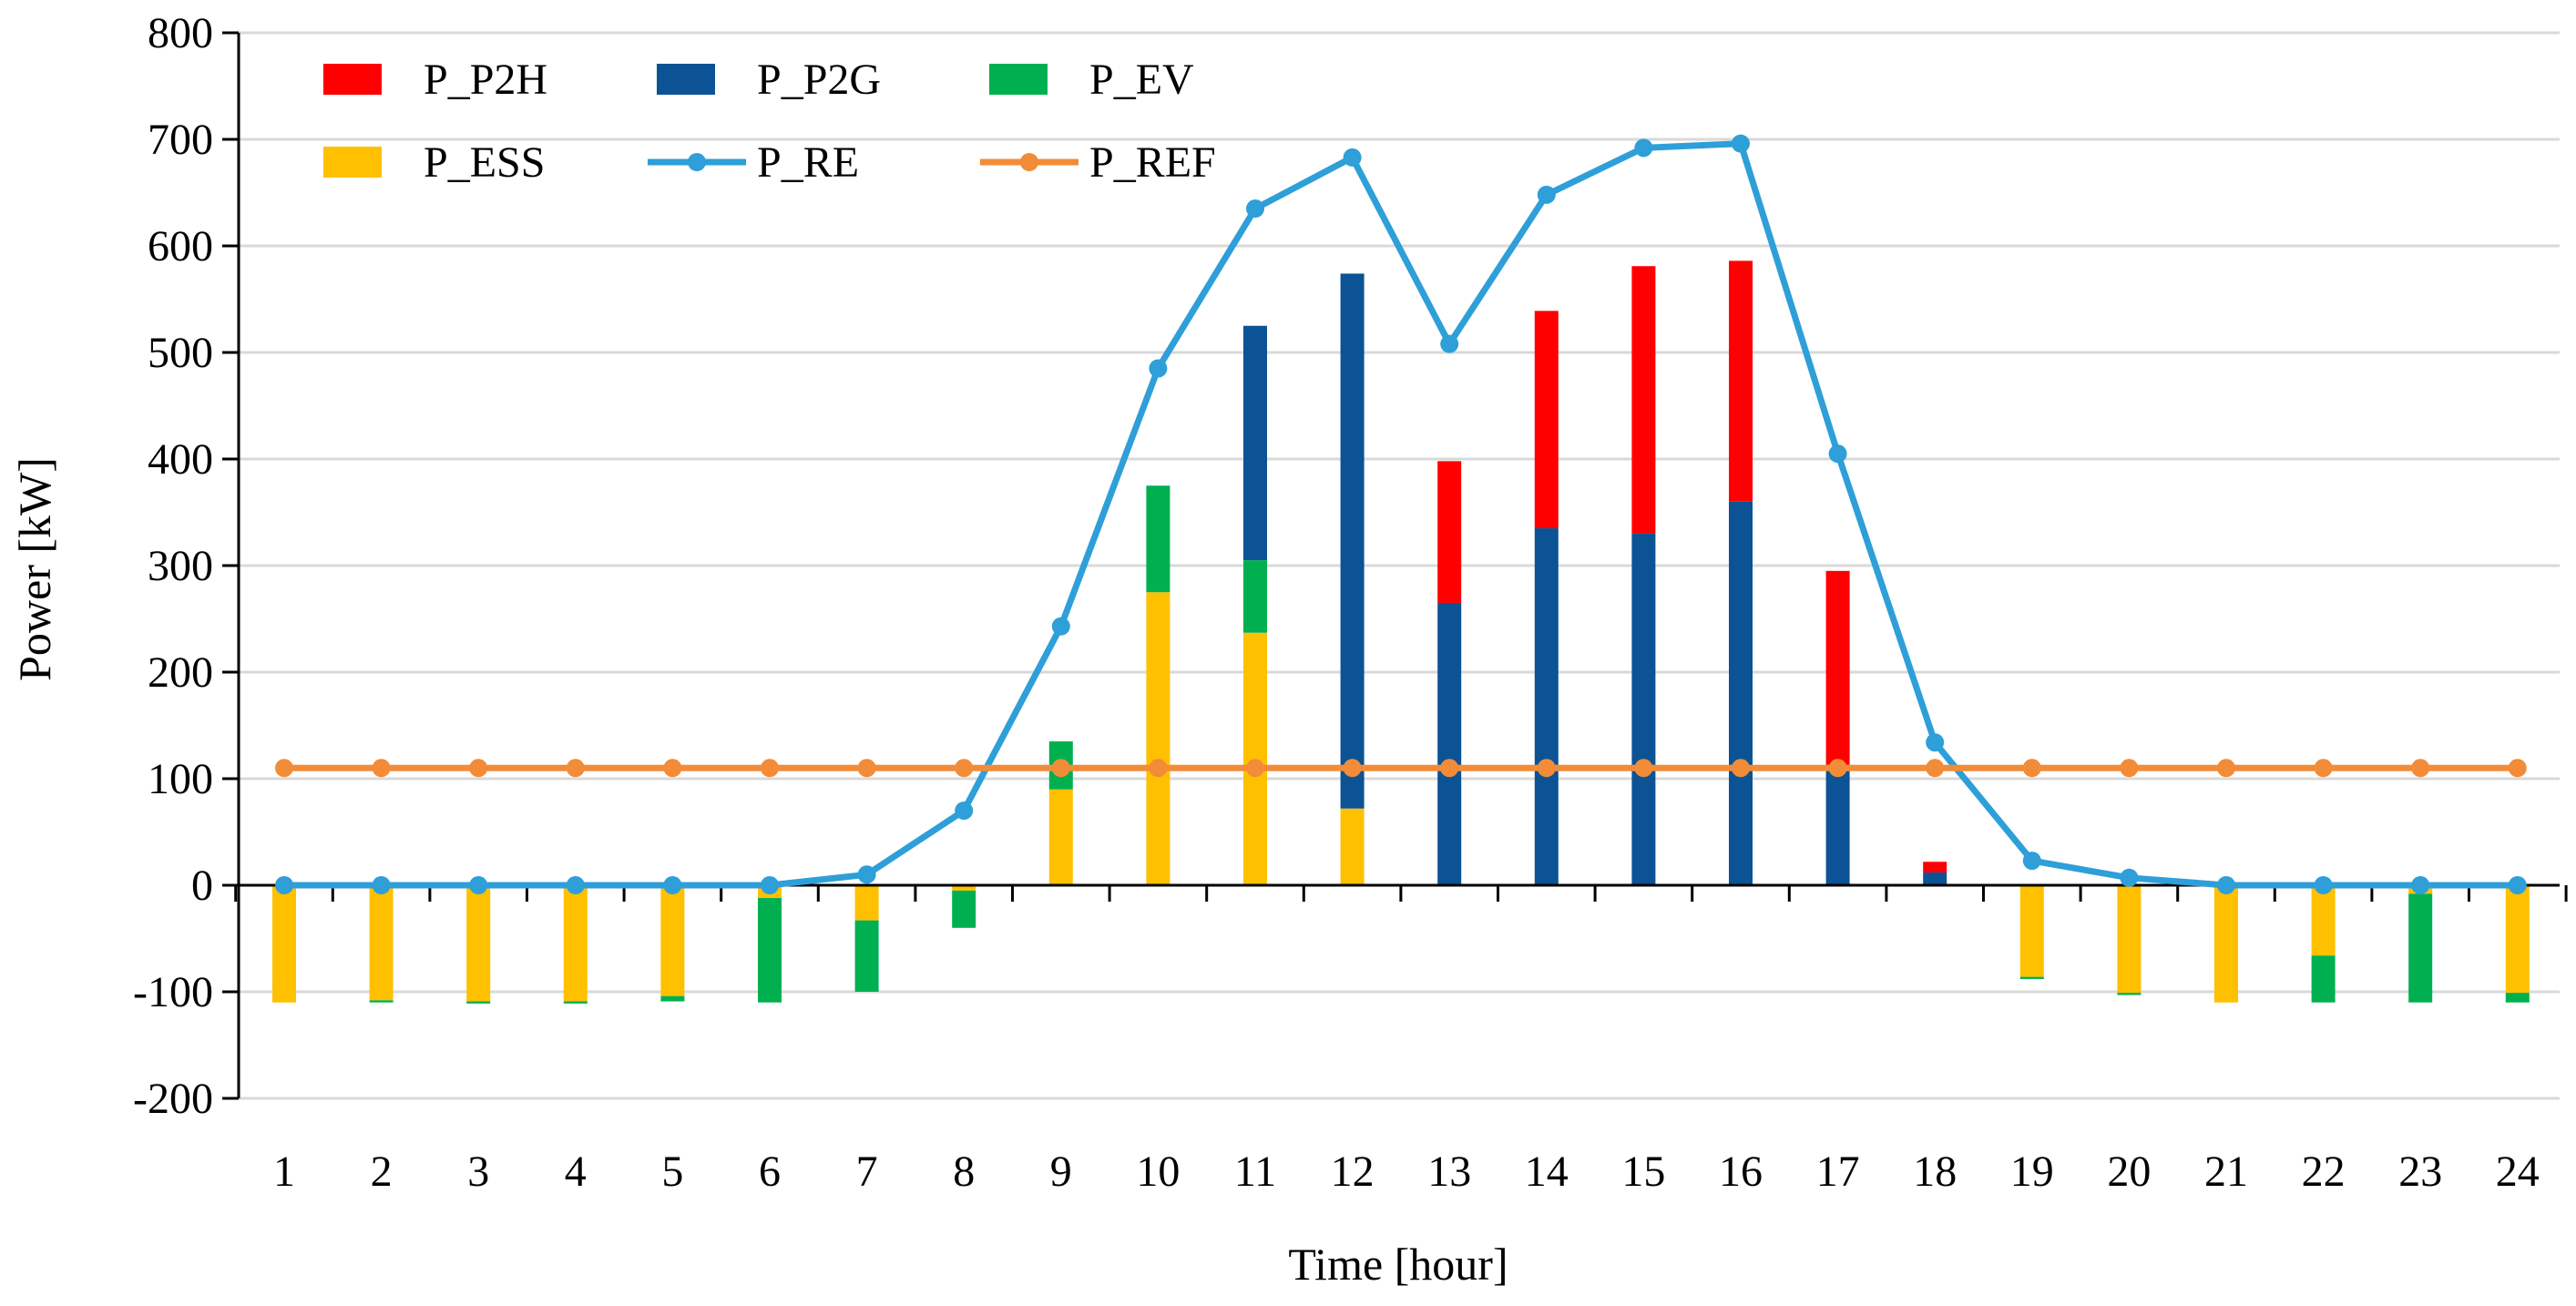 This screenshot has height=1306, width=2576. What do you see at coordinates (686, 79) in the screenshot?
I see `legend-swatch-p-p2g` at bounding box center [686, 79].